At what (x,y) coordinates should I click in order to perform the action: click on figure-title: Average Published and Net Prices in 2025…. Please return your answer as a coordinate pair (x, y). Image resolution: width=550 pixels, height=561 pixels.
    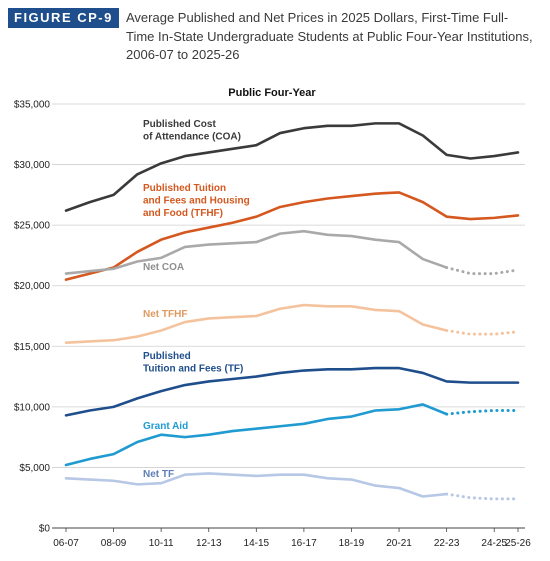
    Looking at the image, I should click on (329, 36).